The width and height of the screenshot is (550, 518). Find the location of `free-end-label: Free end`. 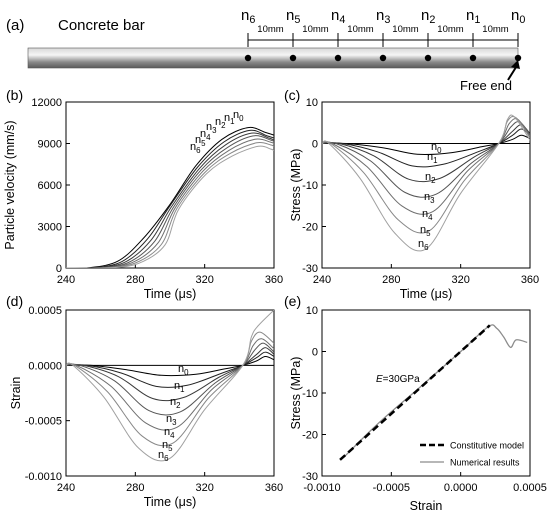

free-end-label: Free end is located at coordinates (486, 85).